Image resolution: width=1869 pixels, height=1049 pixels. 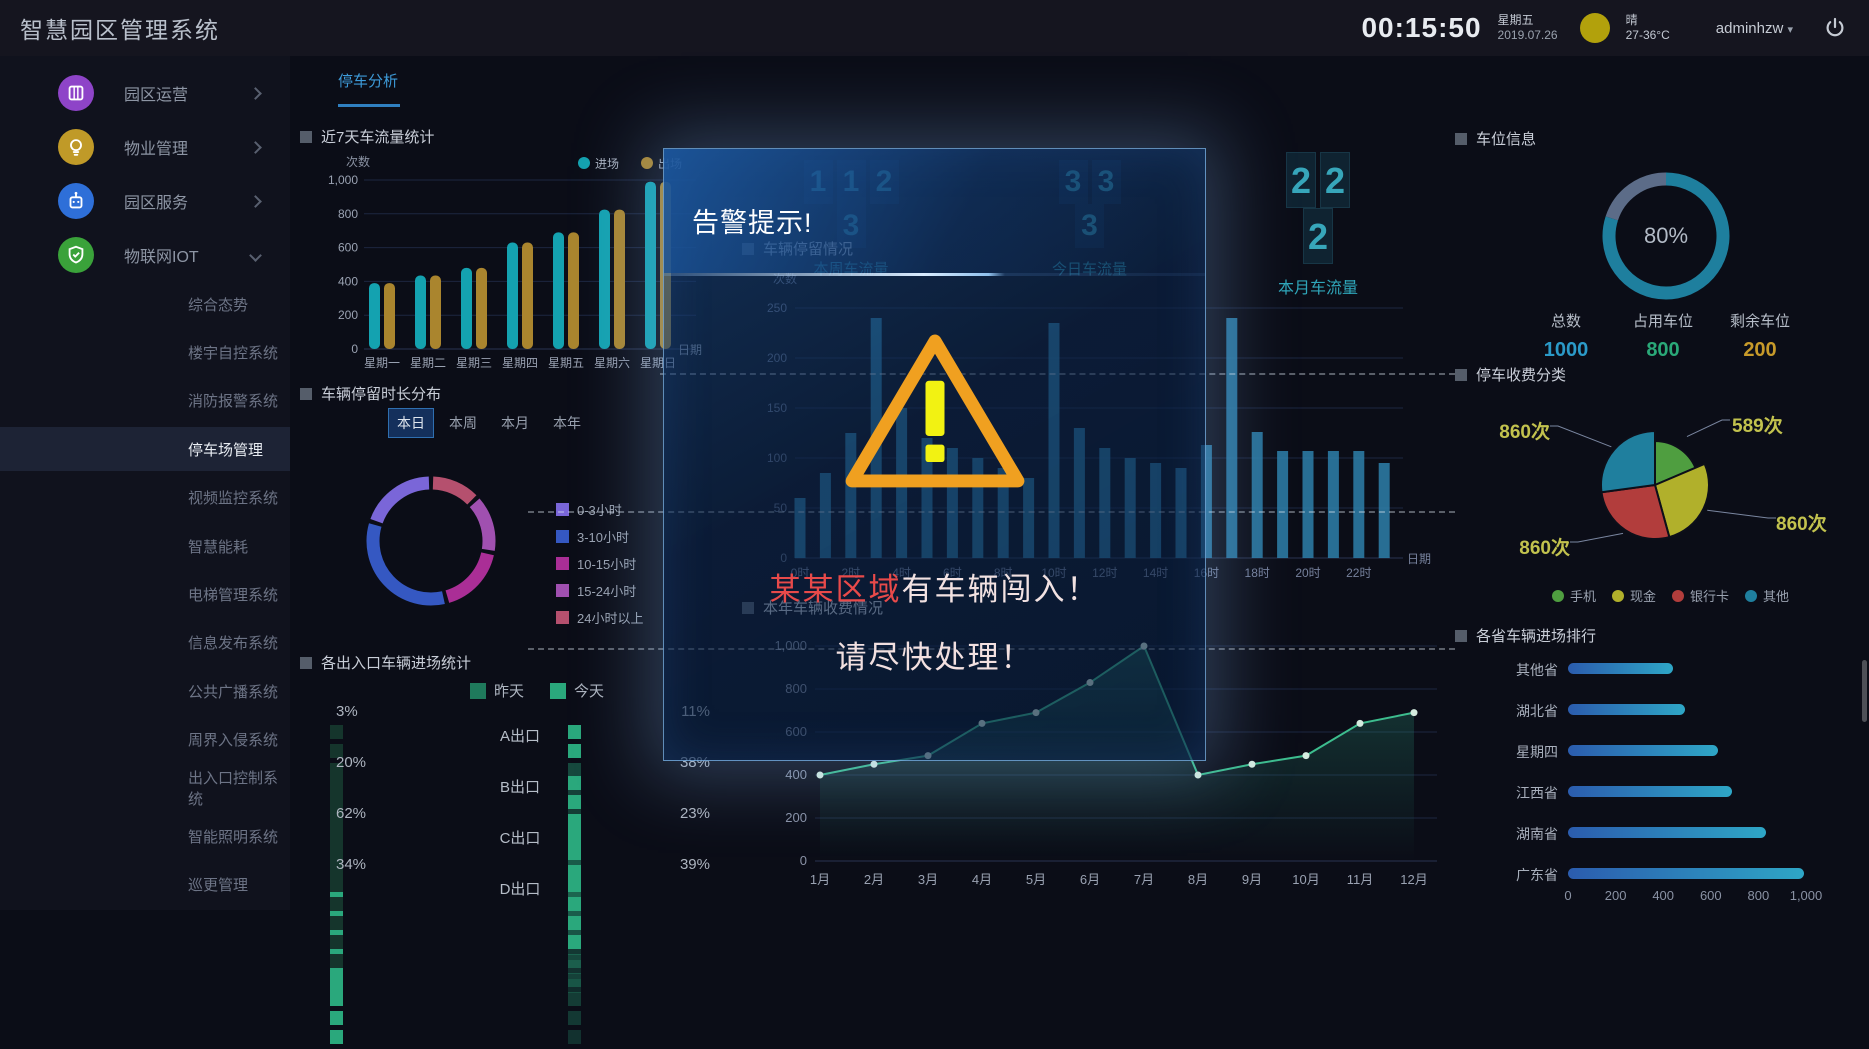 I want to click on sidebar-group-园区服务: 园区服务, so click(x=145, y=201).